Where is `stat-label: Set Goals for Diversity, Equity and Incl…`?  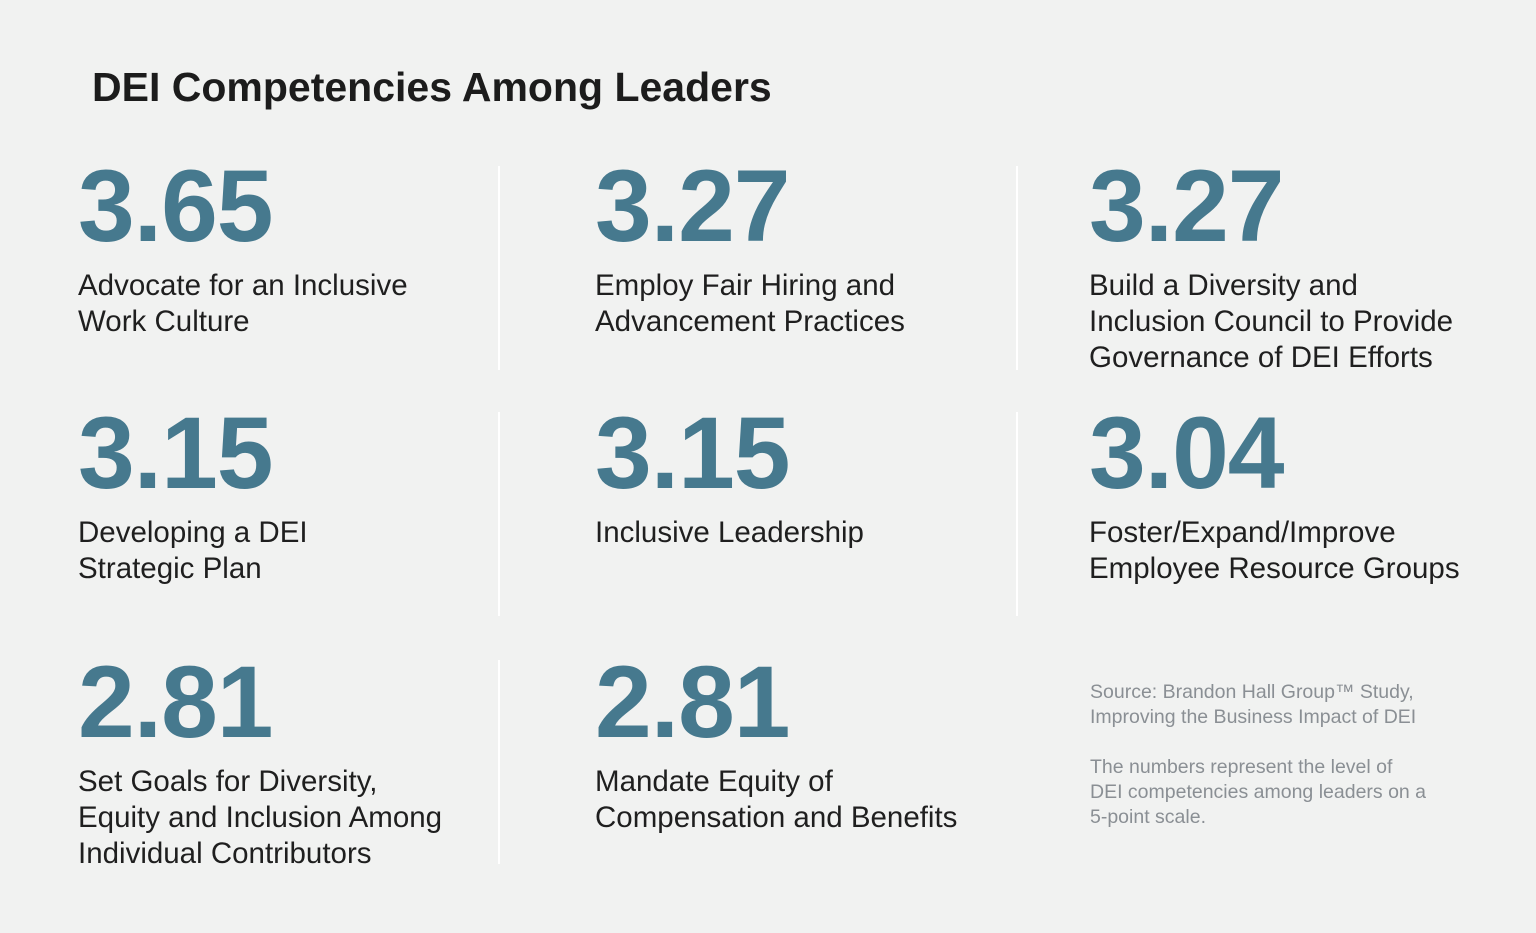
stat-label: Set Goals for Diversity, Equity and Incl… is located at coordinates (260, 817).